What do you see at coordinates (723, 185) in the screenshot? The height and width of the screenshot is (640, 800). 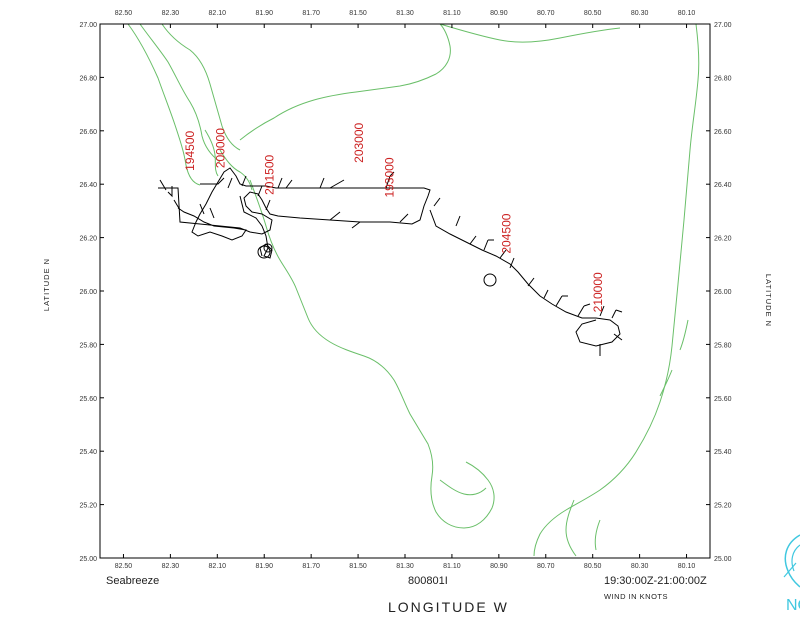 I see `y-tick-label-right: 26.40` at bounding box center [723, 185].